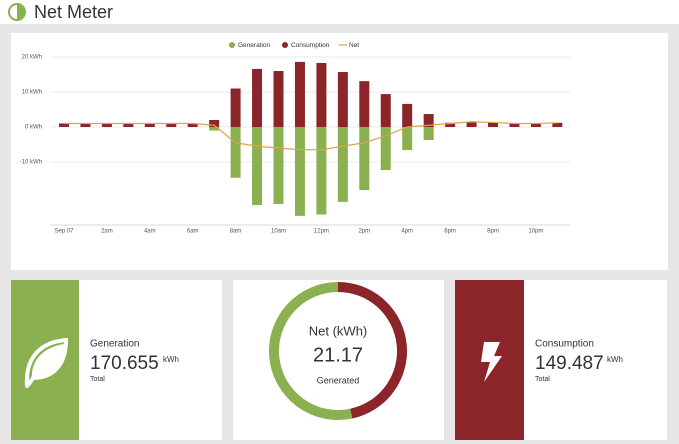 Image resolution: width=679 pixels, height=444 pixels. What do you see at coordinates (564, 344) in the screenshot?
I see `consumption-label: Consumption` at bounding box center [564, 344].